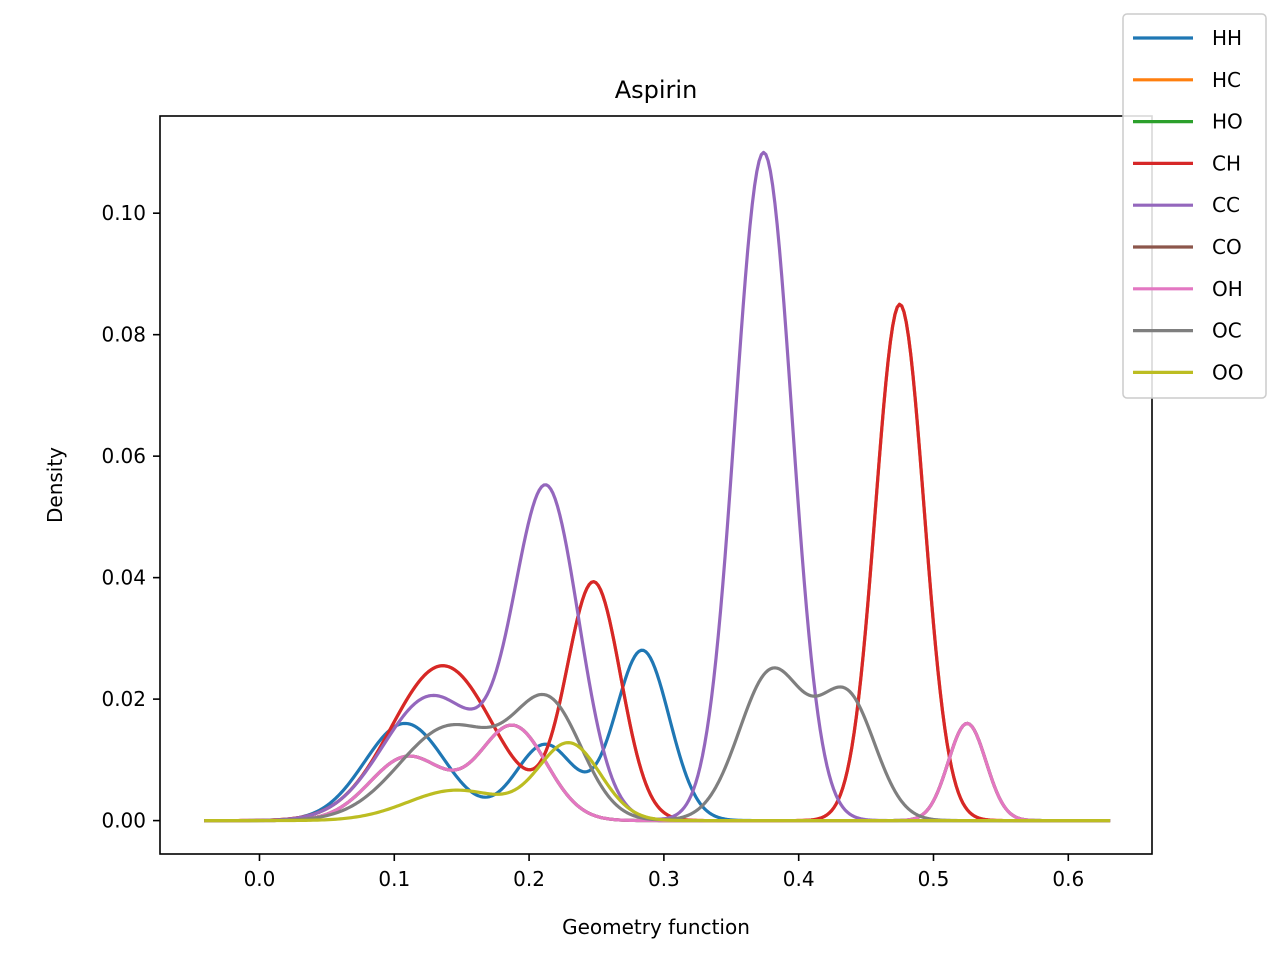 This screenshot has width=1280, height=960. What do you see at coordinates (55, 485) in the screenshot?
I see `y-axis-label: Density` at bounding box center [55, 485].